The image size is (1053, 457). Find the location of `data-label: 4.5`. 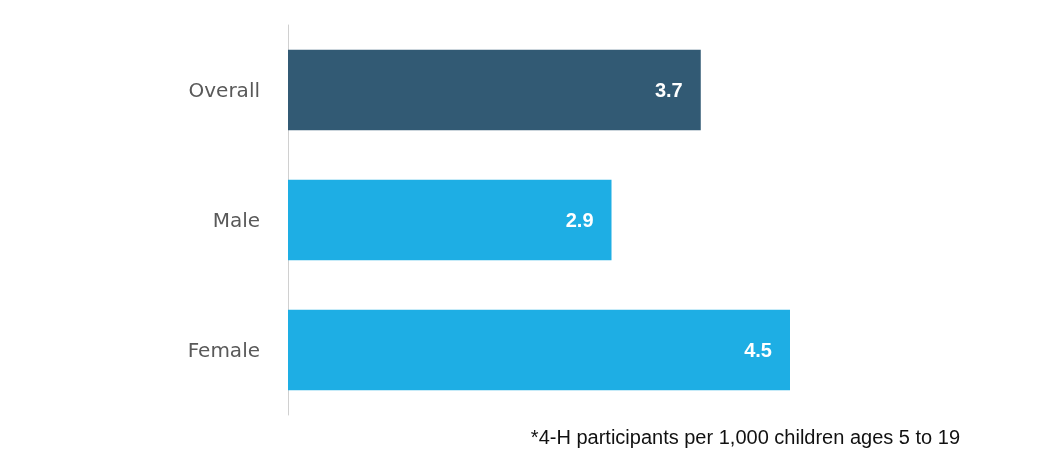

data-label: 4.5 is located at coordinates (758, 350).